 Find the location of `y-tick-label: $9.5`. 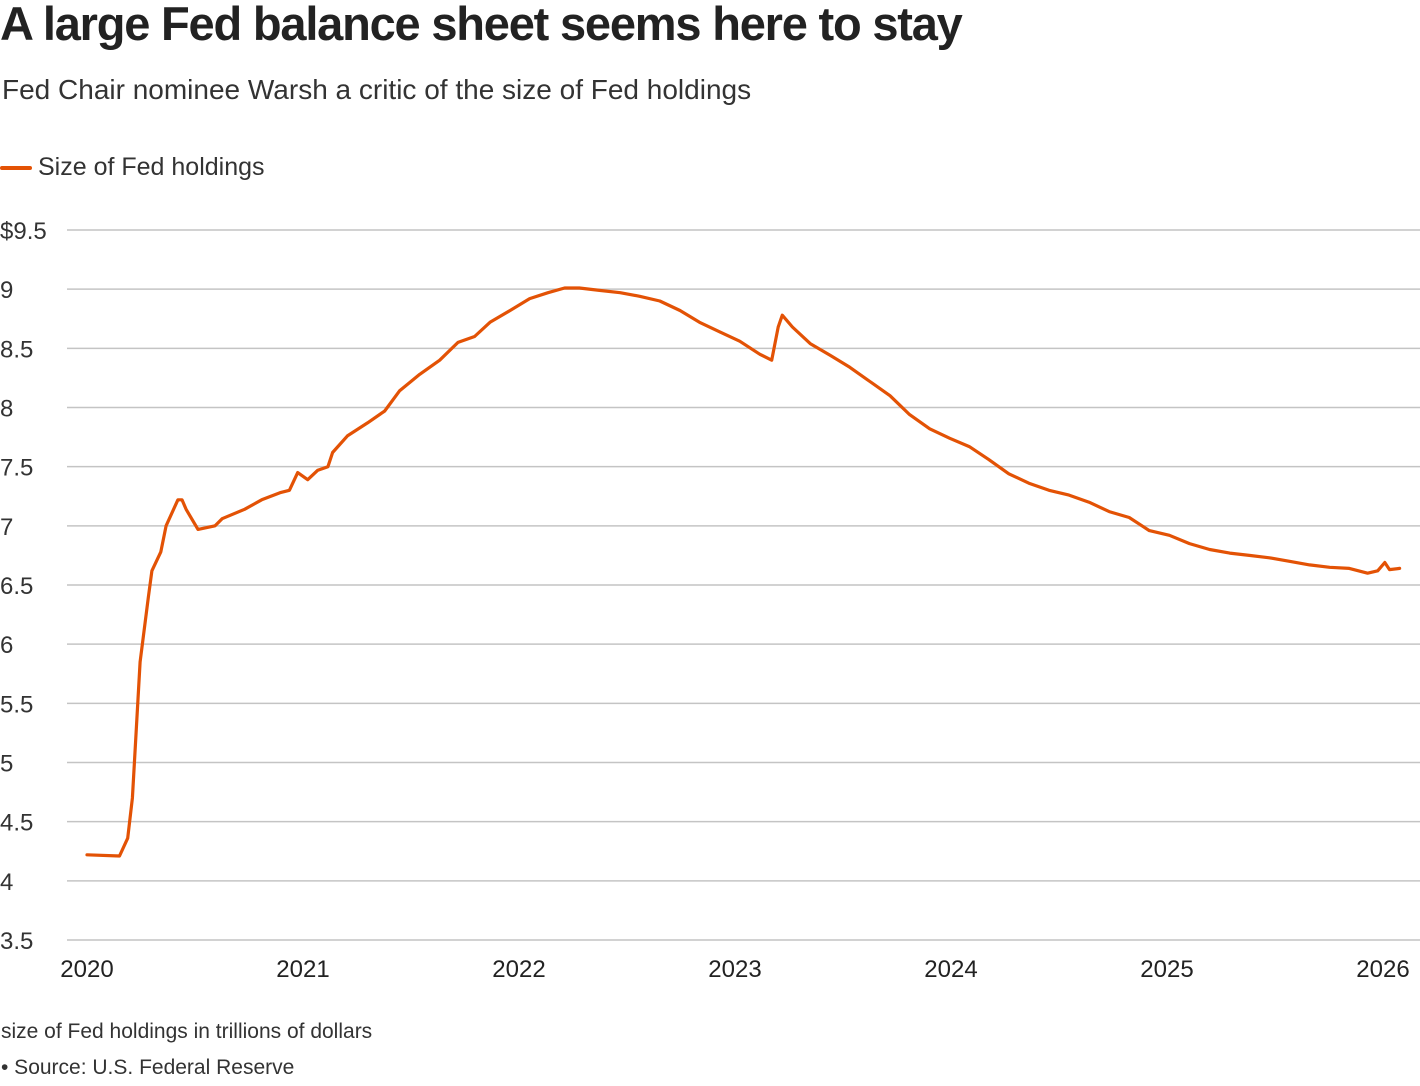

y-tick-label: $9.5 is located at coordinates (23, 231).